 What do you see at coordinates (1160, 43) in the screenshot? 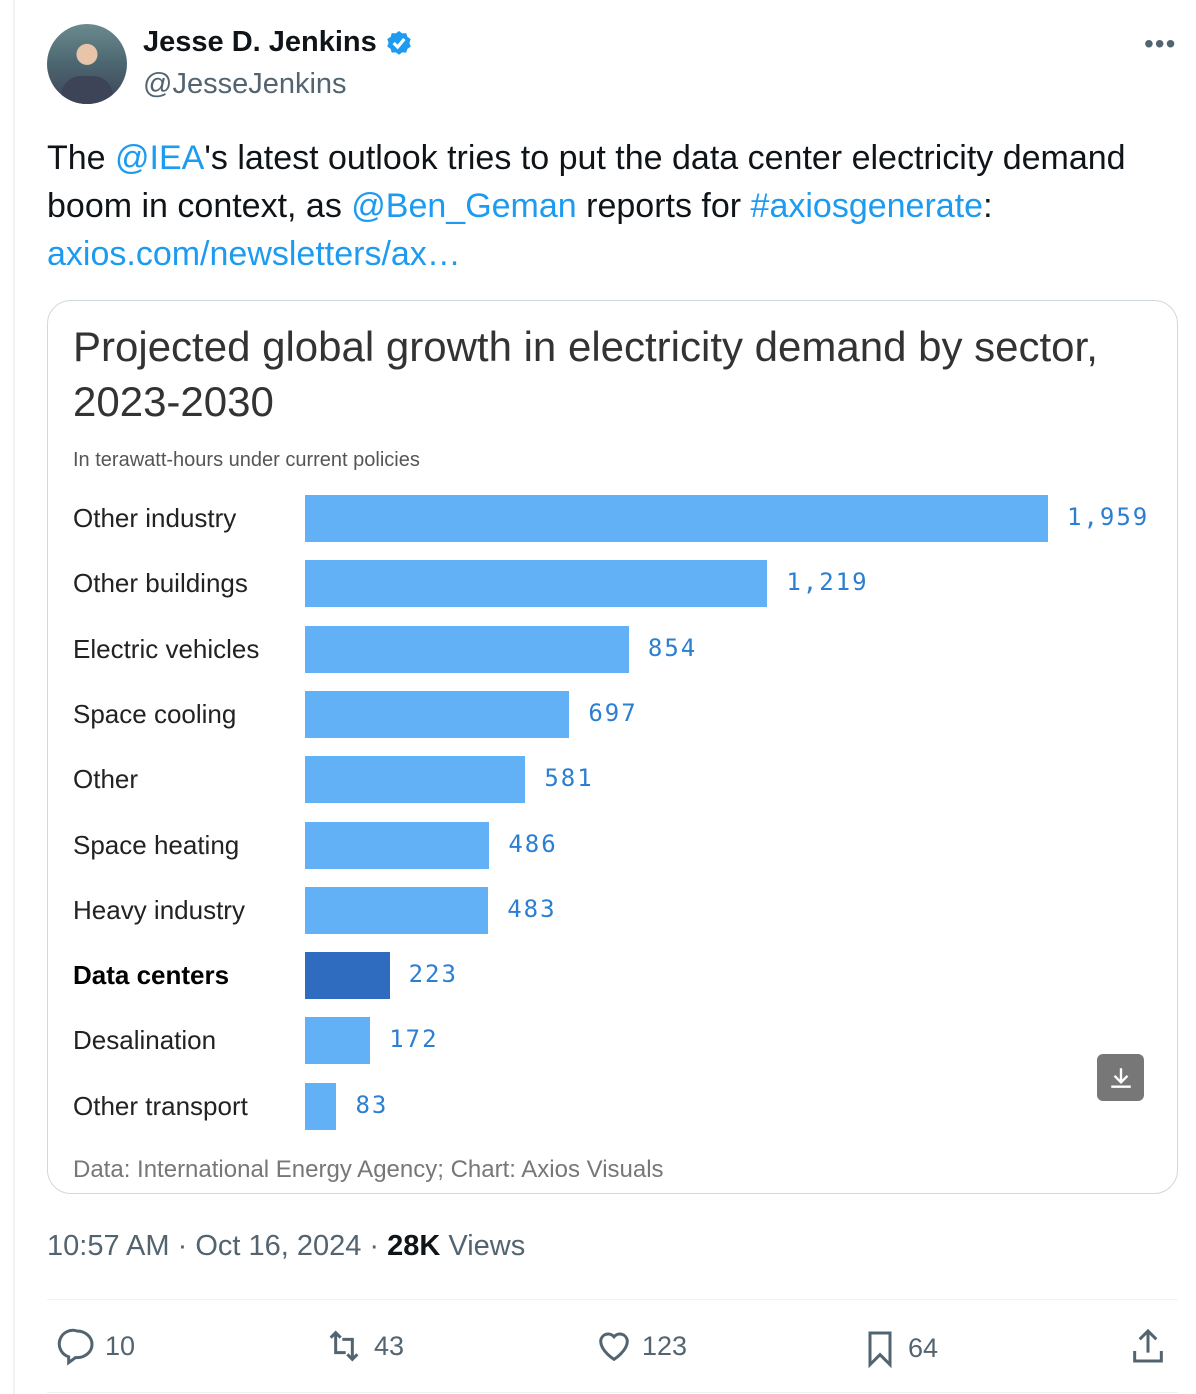
I see `more-options-icon: •••` at bounding box center [1160, 43].